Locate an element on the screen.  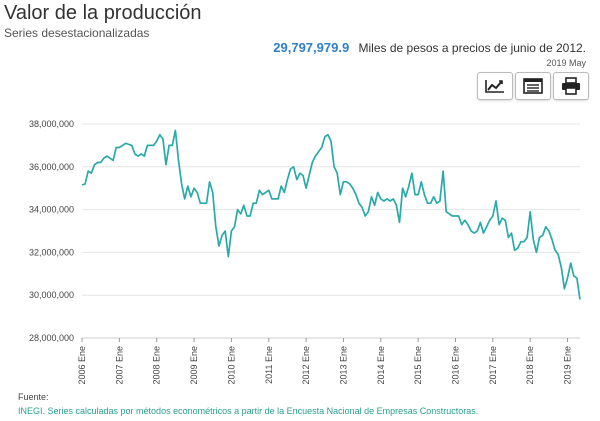
source-label: Fuente: is located at coordinates (33, 397).